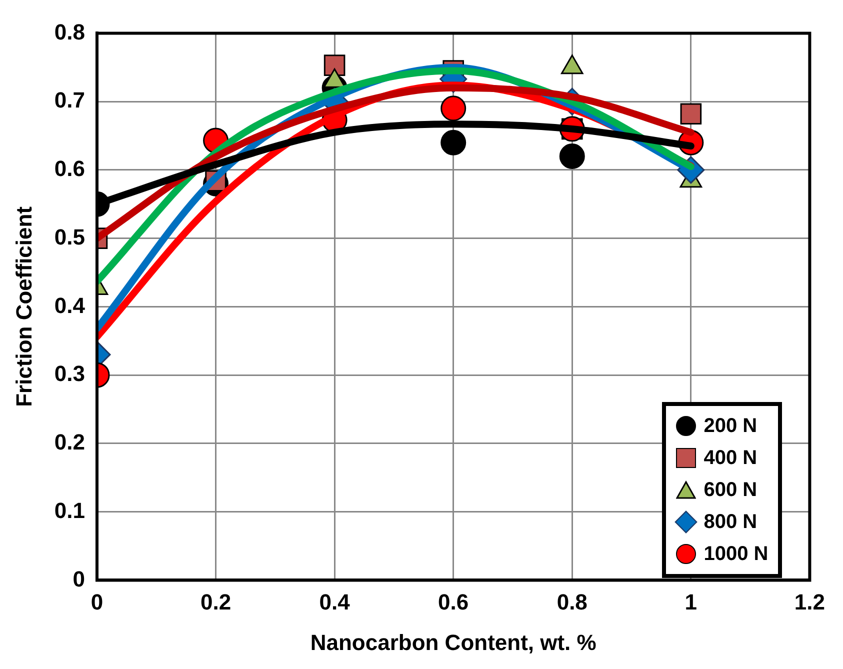 Image resolution: width=843 pixels, height=669 pixels. I want to click on x-axis-title: Nanocarbon Content, wt. %, so click(453, 642).